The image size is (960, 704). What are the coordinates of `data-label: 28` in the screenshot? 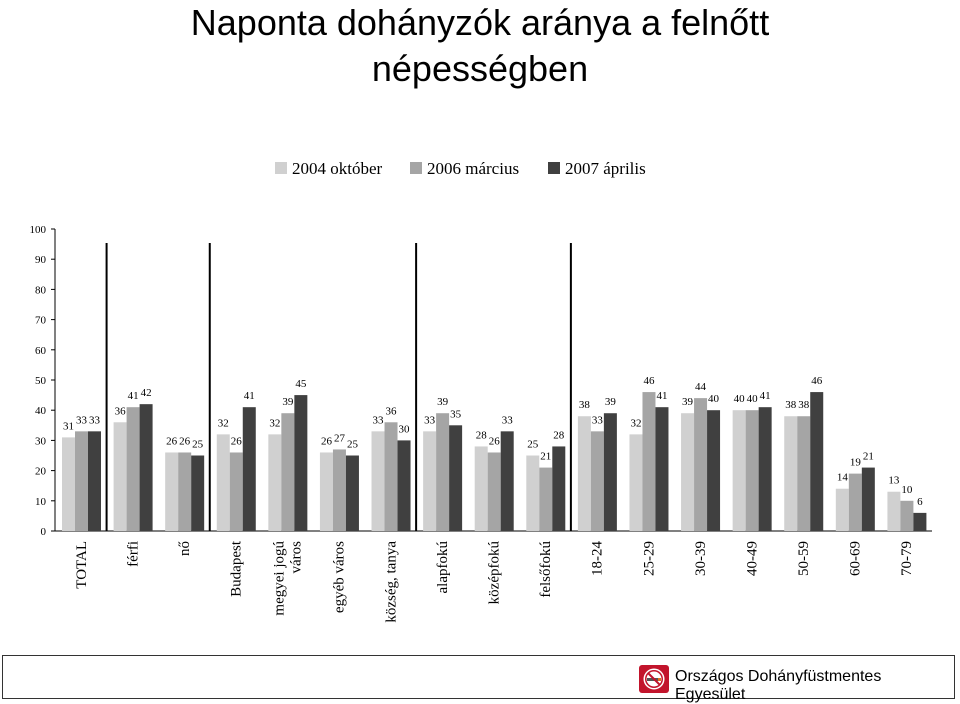 It's located at (482, 435).